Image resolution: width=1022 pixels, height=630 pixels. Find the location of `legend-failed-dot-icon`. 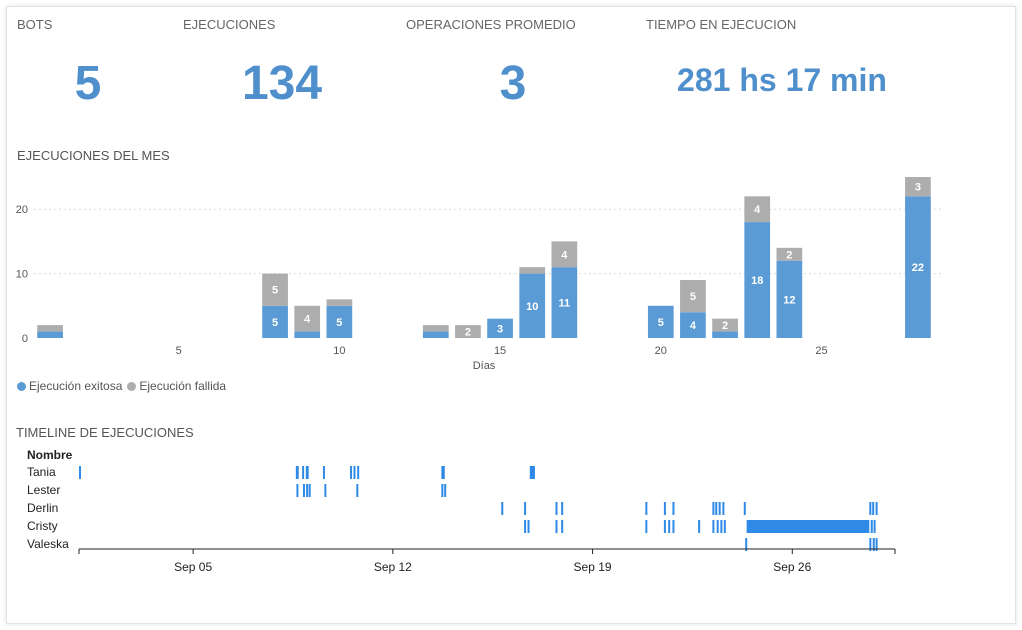

legend-failed-dot-icon is located at coordinates (132, 386).